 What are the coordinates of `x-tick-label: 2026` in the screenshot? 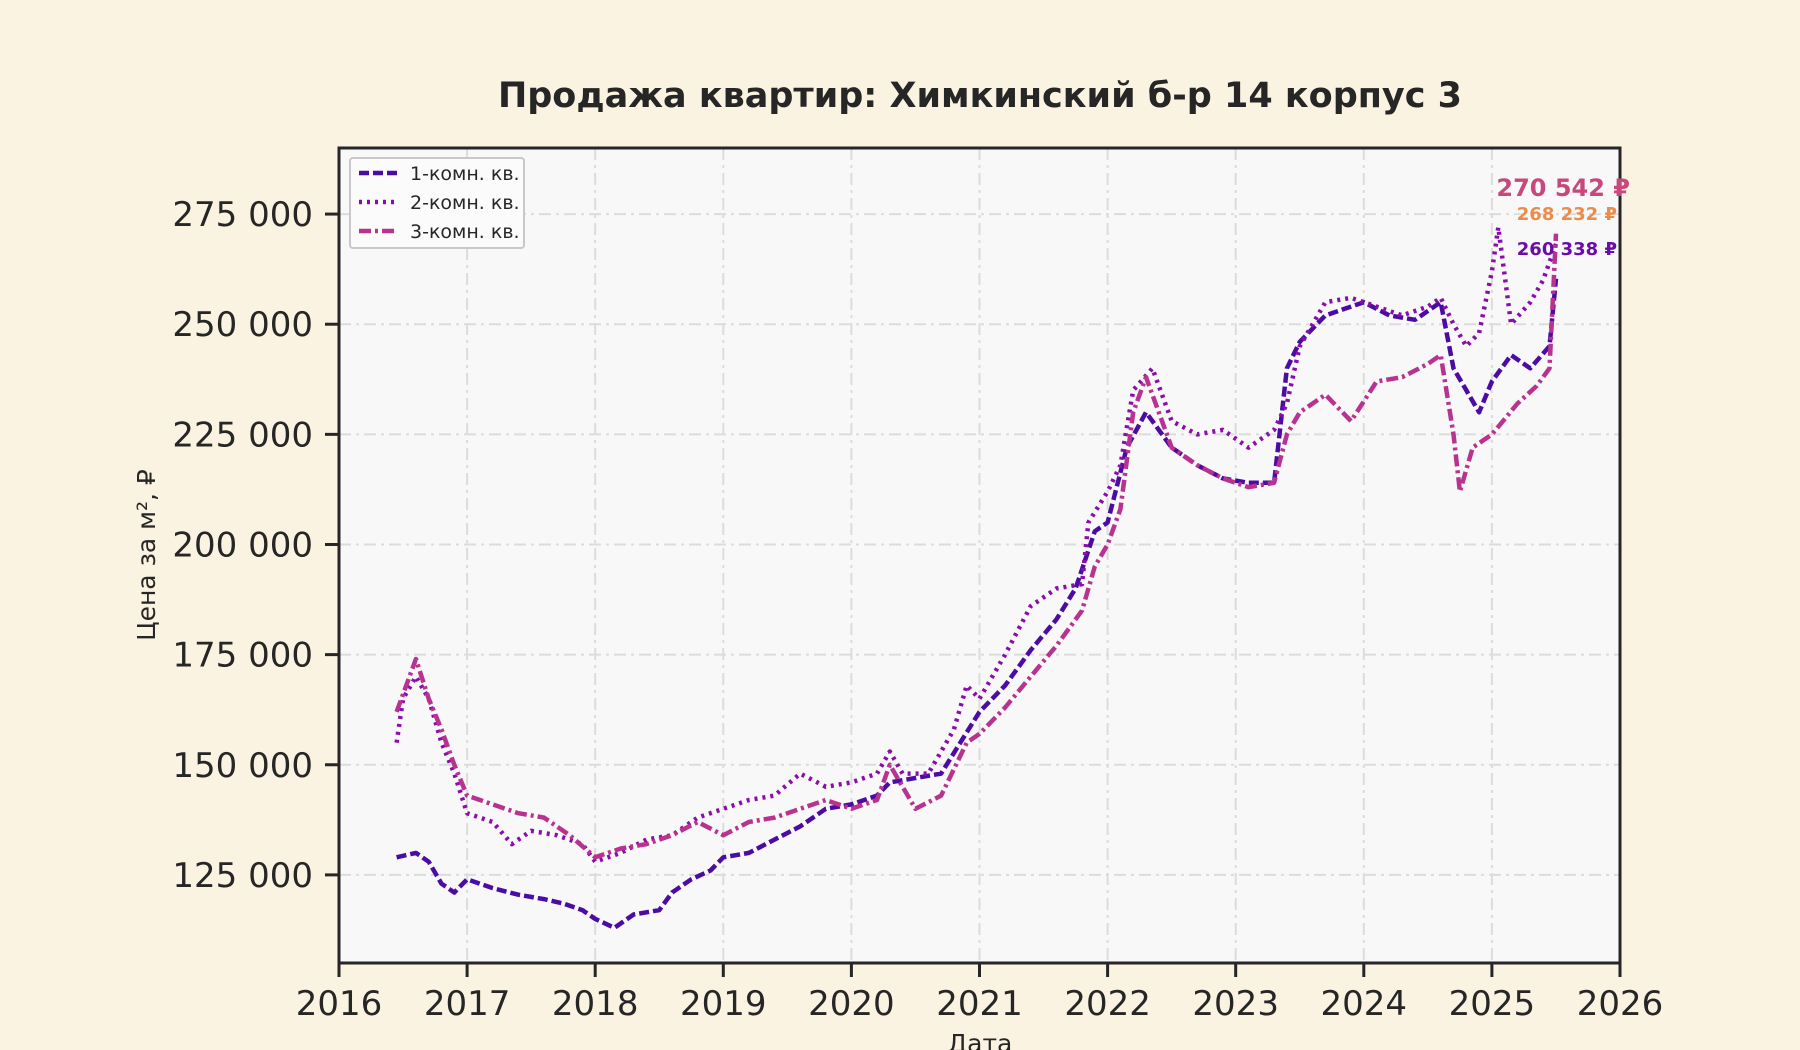 It's located at (1620, 1004).